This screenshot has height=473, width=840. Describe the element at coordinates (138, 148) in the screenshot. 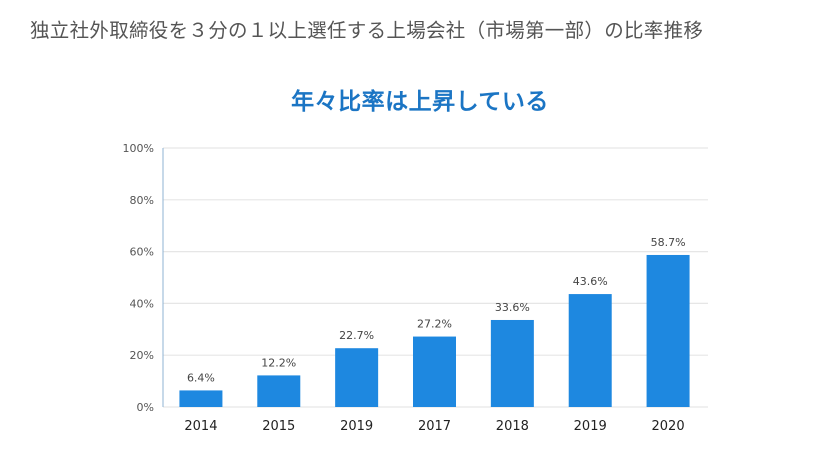

I see `y-tick-label: 100%` at that location.